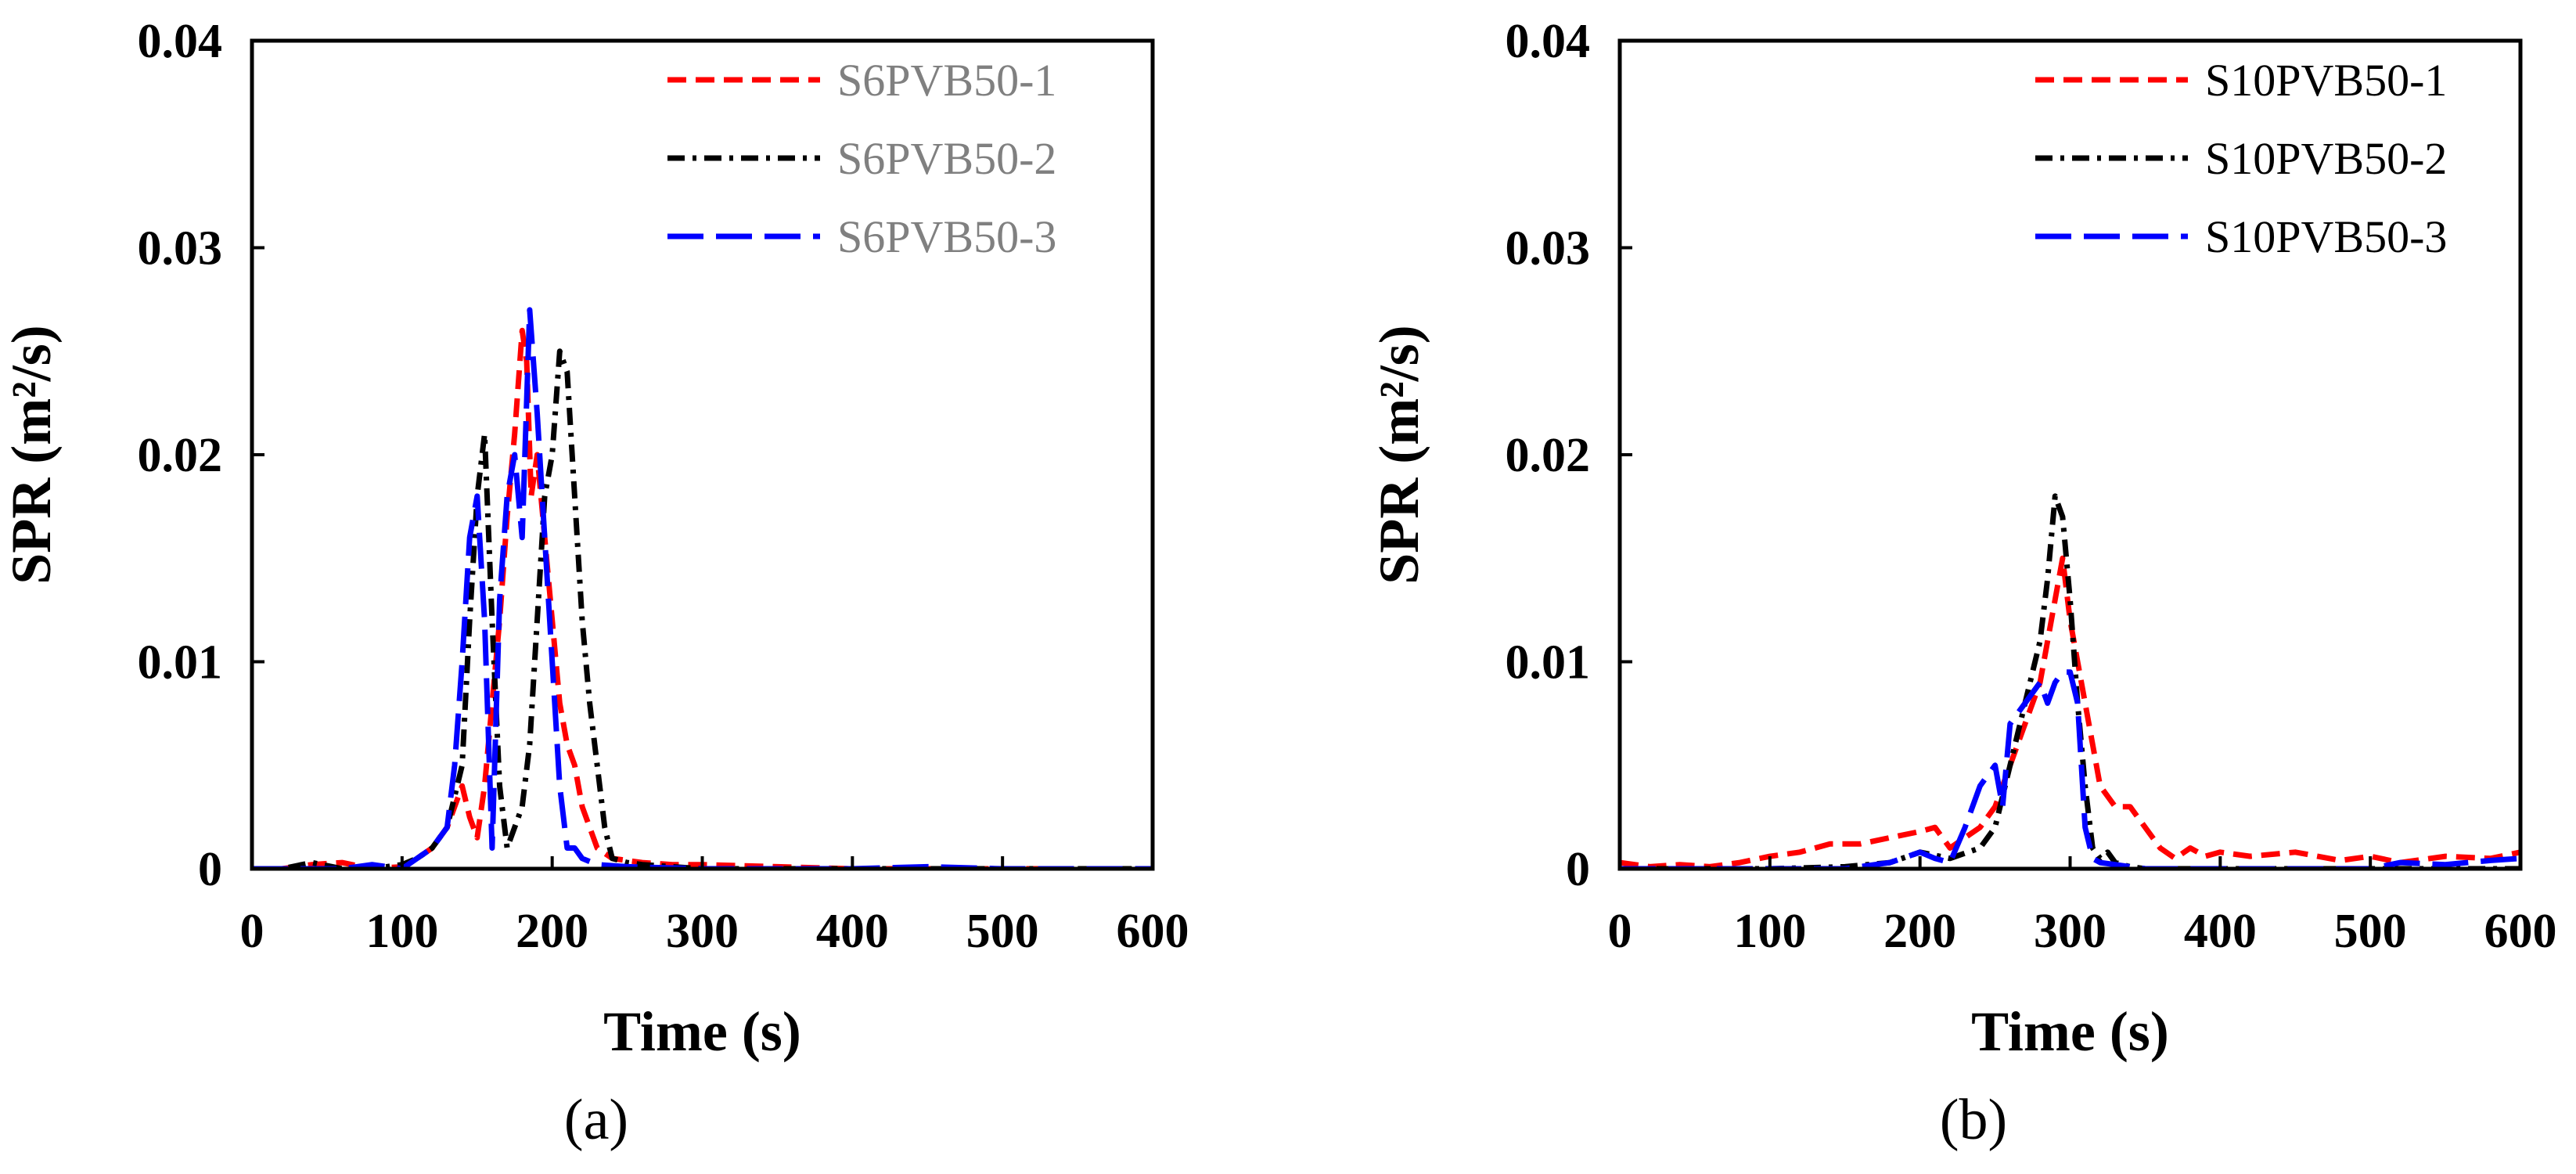 The image size is (2576, 1174). I want to click on legend-label-S6PVB50-3: S6PVB50-3, so click(947, 237).